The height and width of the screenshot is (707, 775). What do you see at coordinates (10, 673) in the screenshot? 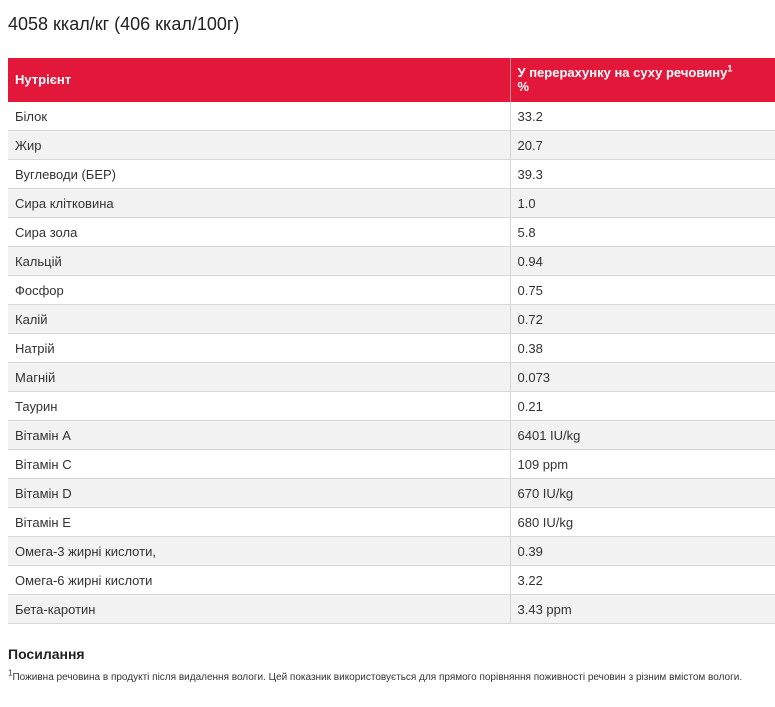
I see `footnote-marker: 1` at bounding box center [10, 673].